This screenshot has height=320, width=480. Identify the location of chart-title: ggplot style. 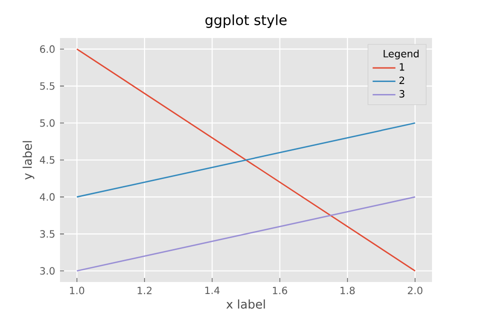
(246, 21).